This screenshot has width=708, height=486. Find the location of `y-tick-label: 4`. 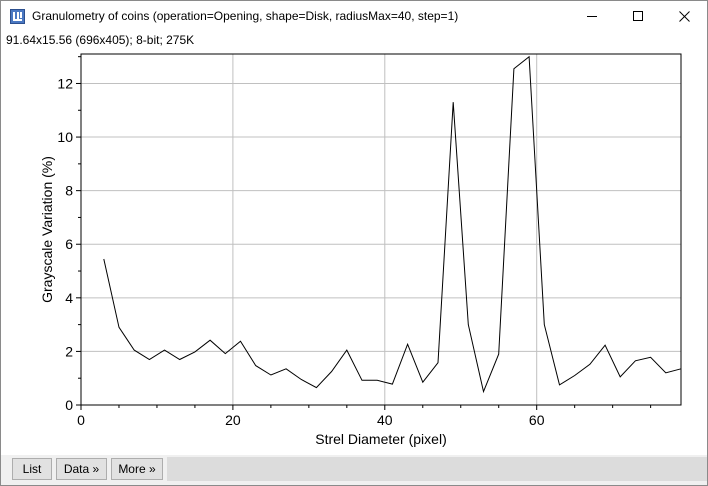

y-tick-label: 4 is located at coordinates (69, 298).